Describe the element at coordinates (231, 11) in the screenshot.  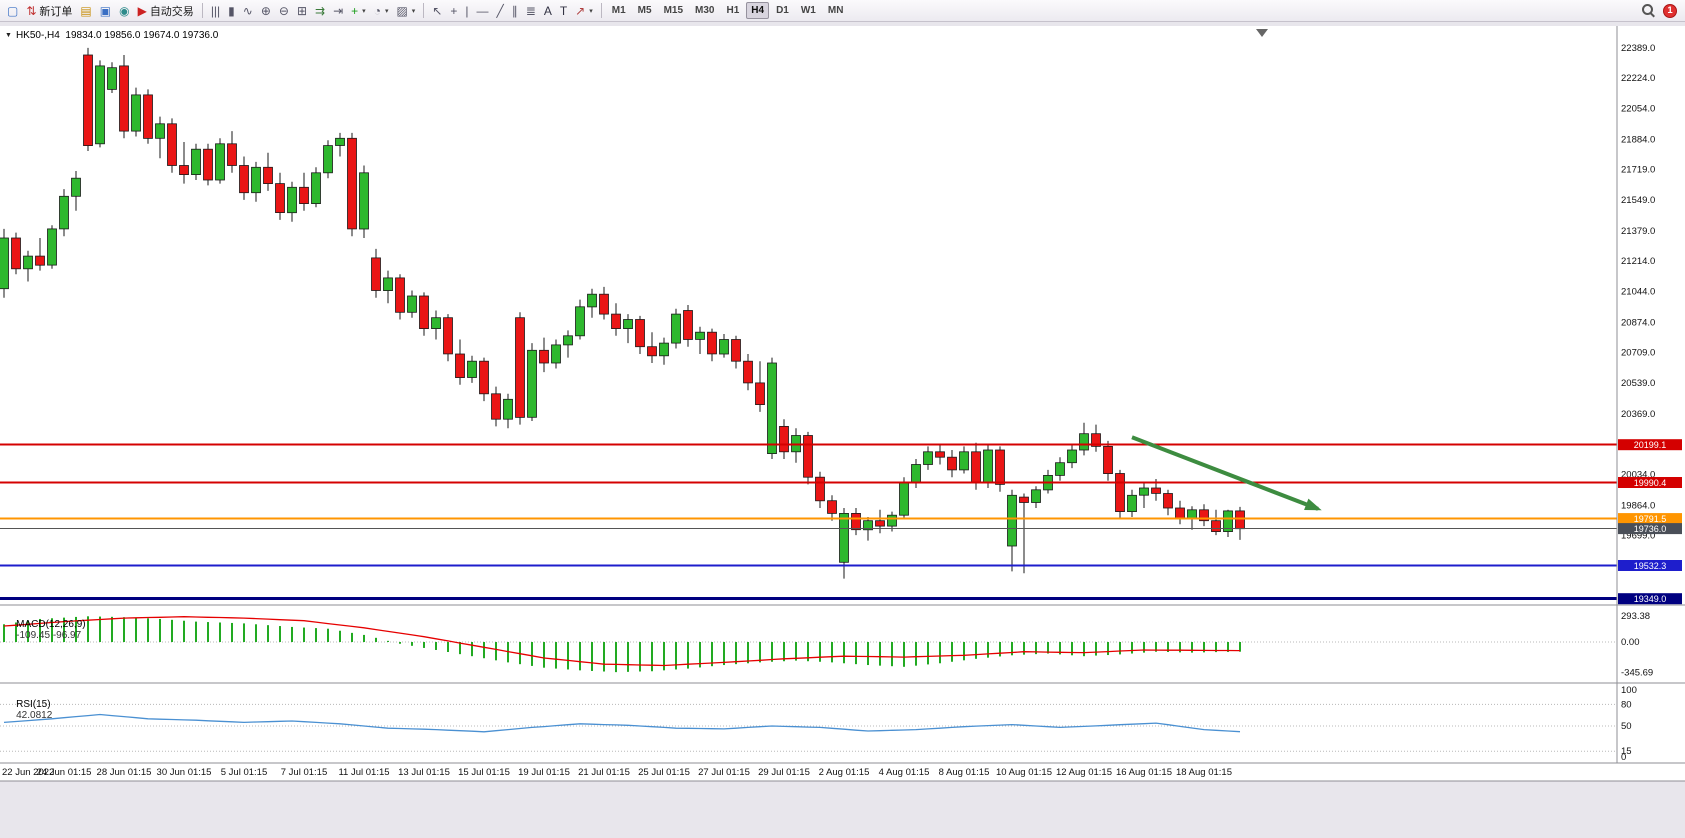
I see `candles-button: ▮` at that location.